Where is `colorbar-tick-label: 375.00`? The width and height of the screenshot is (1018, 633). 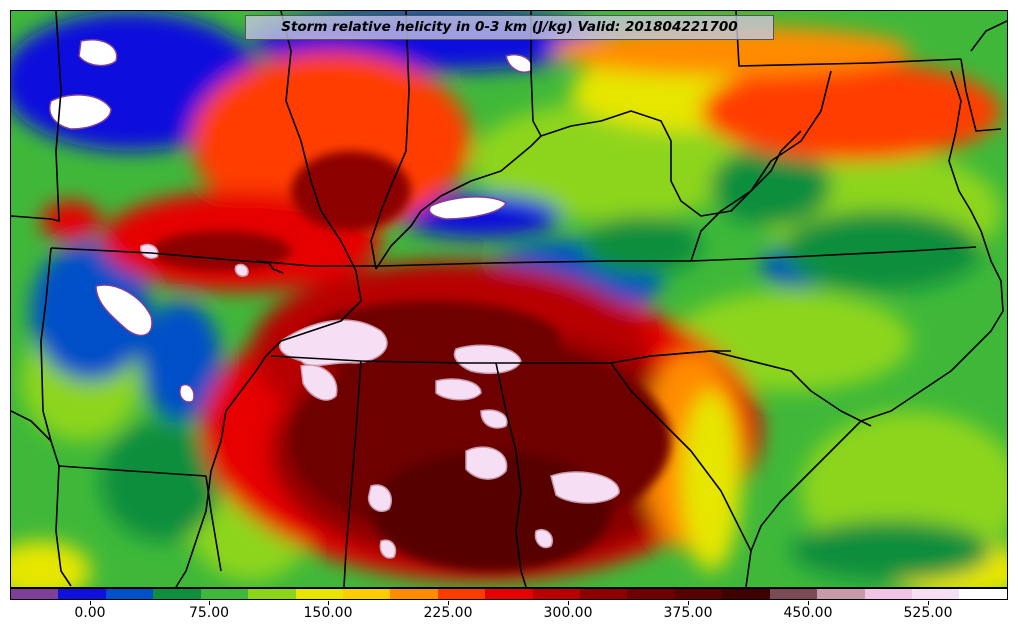 colorbar-tick-label: 375.00 is located at coordinates (688, 613).